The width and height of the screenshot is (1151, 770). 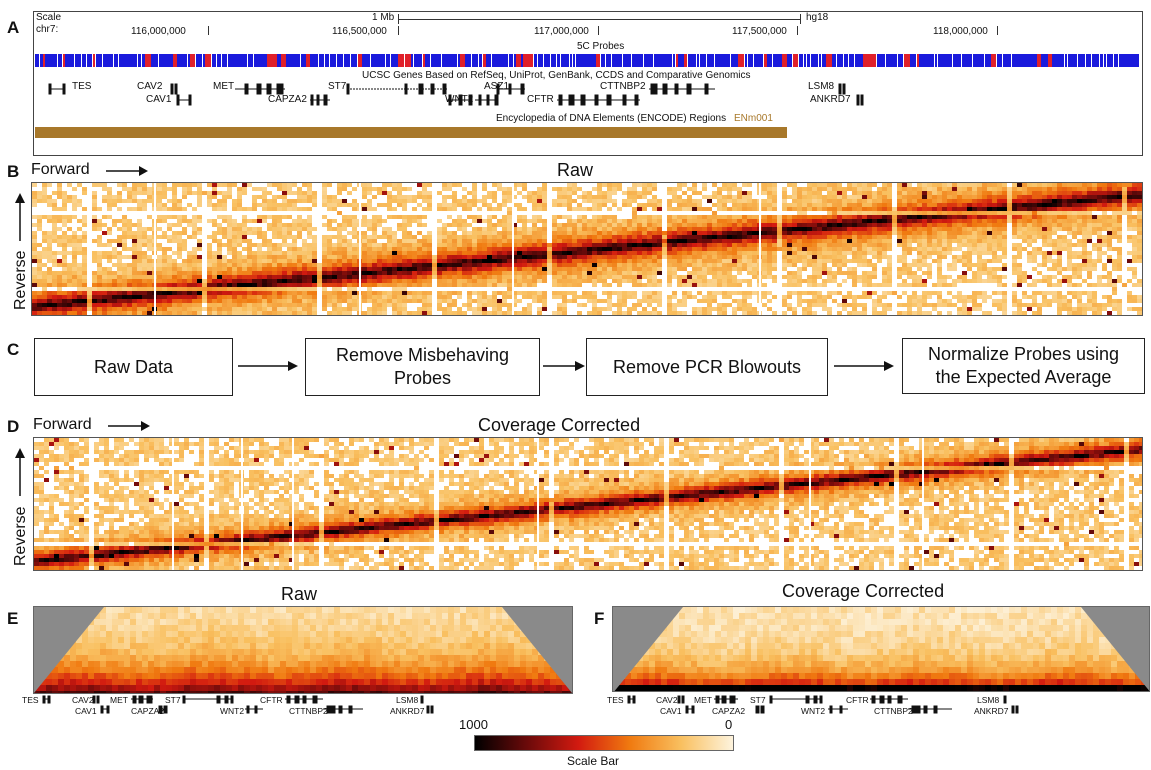 I want to click on panel-letter-f: F, so click(x=599, y=618).